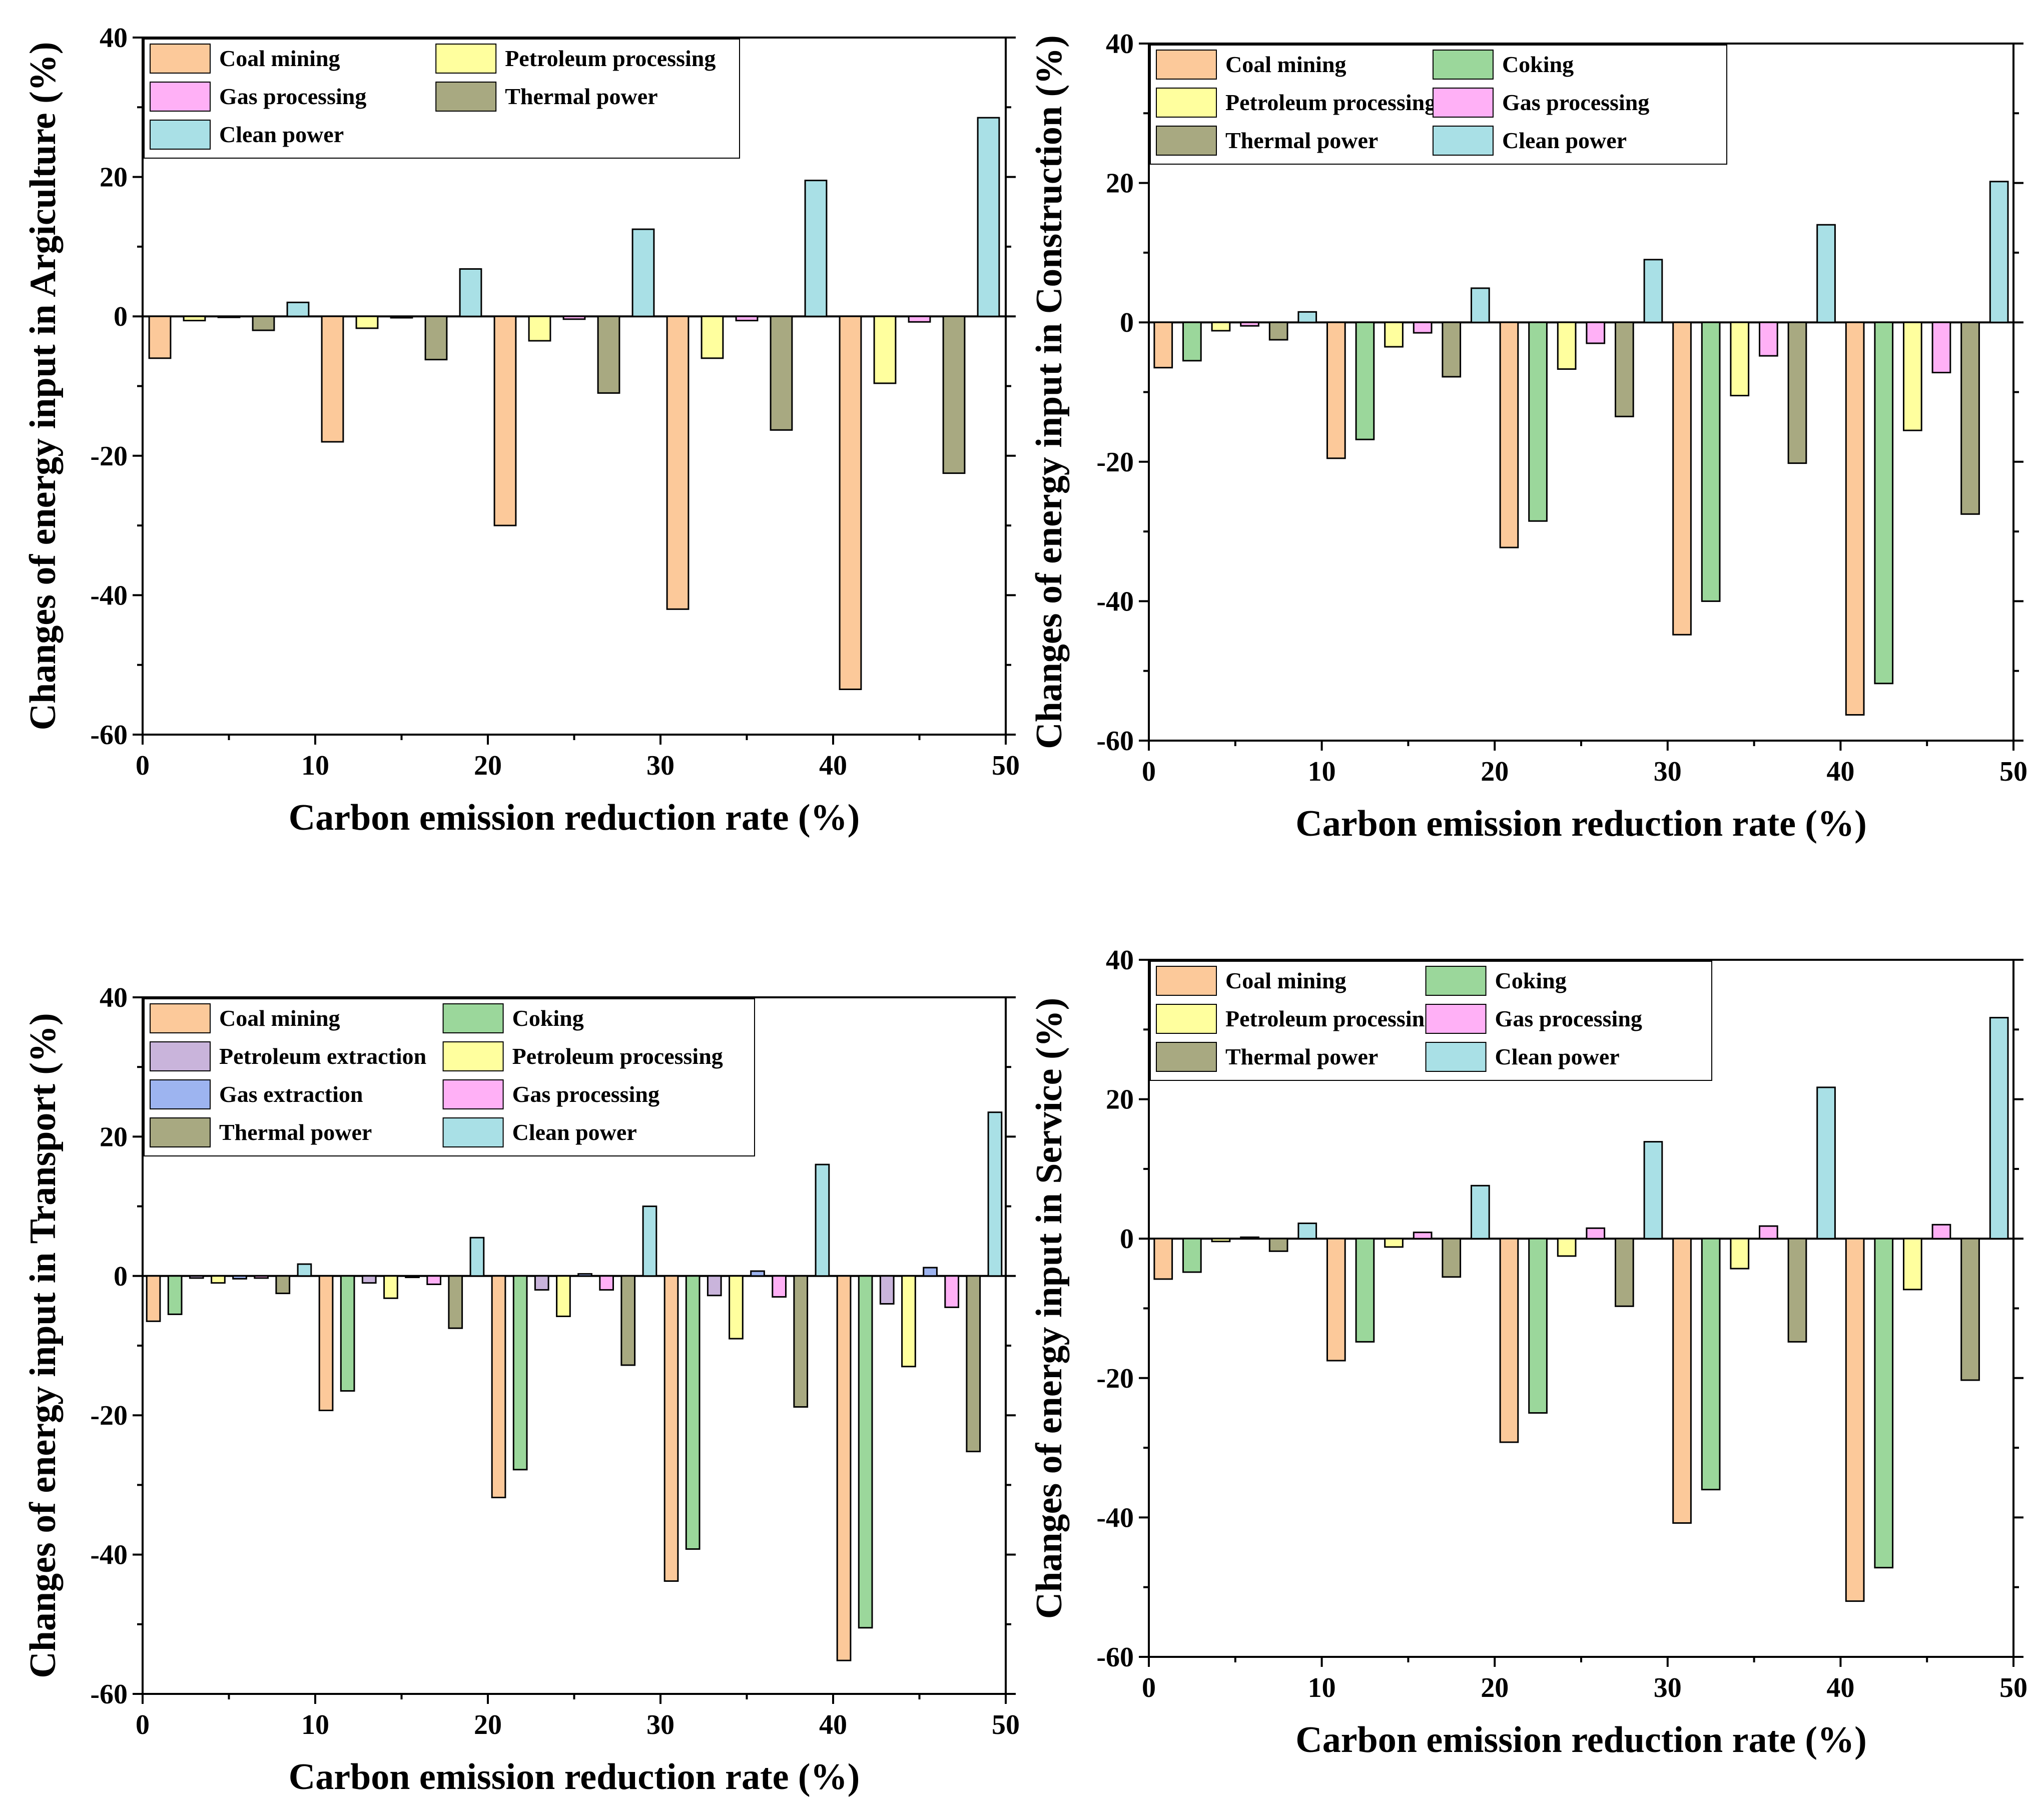  What do you see at coordinates (114, 1136) in the screenshot?
I see `y-tick-label: 20` at bounding box center [114, 1136].